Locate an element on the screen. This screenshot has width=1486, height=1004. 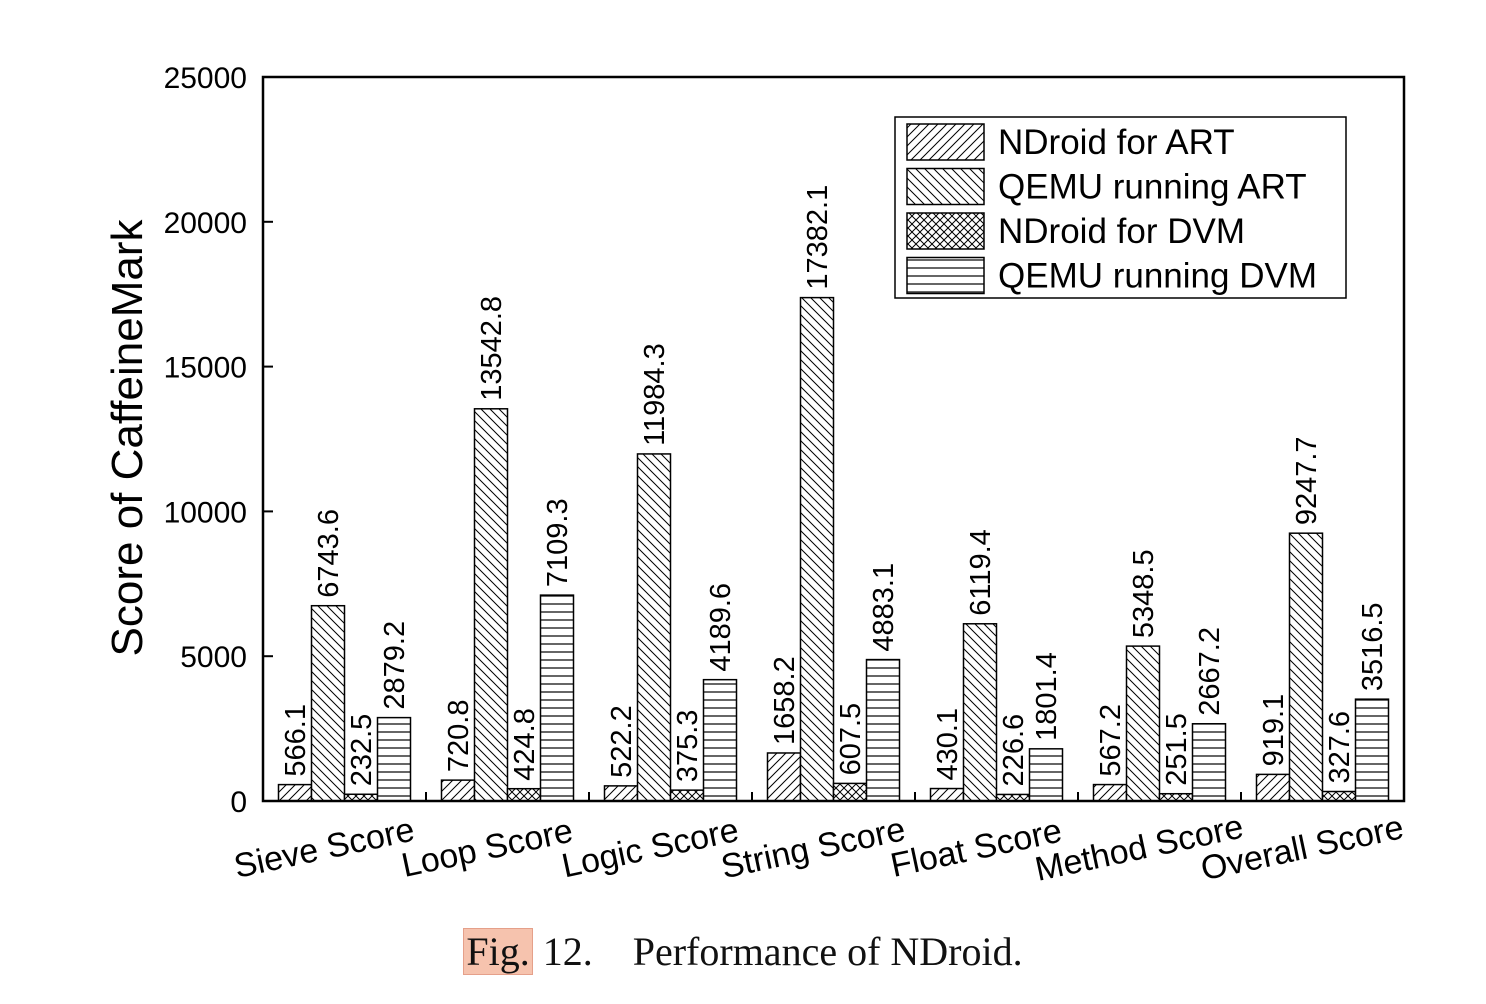
bar-value-label: 11984.3 is located at coordinates (655, 394).